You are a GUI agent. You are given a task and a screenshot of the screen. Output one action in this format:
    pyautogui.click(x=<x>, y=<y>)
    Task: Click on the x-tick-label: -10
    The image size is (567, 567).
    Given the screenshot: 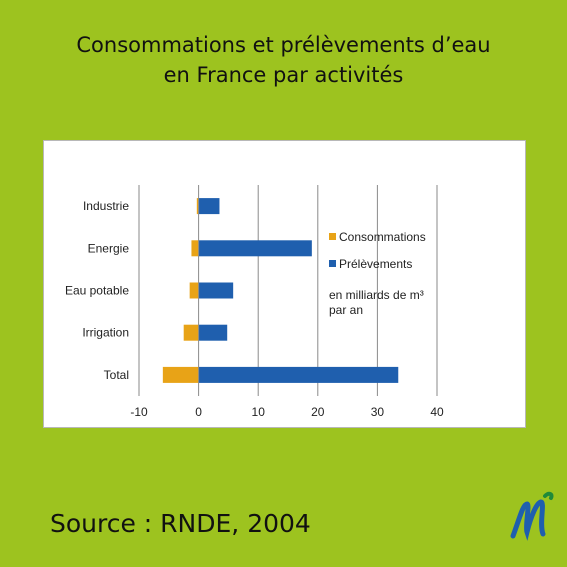 What is the action you would take?
    pyautogui.click(x=139, y=412)
    